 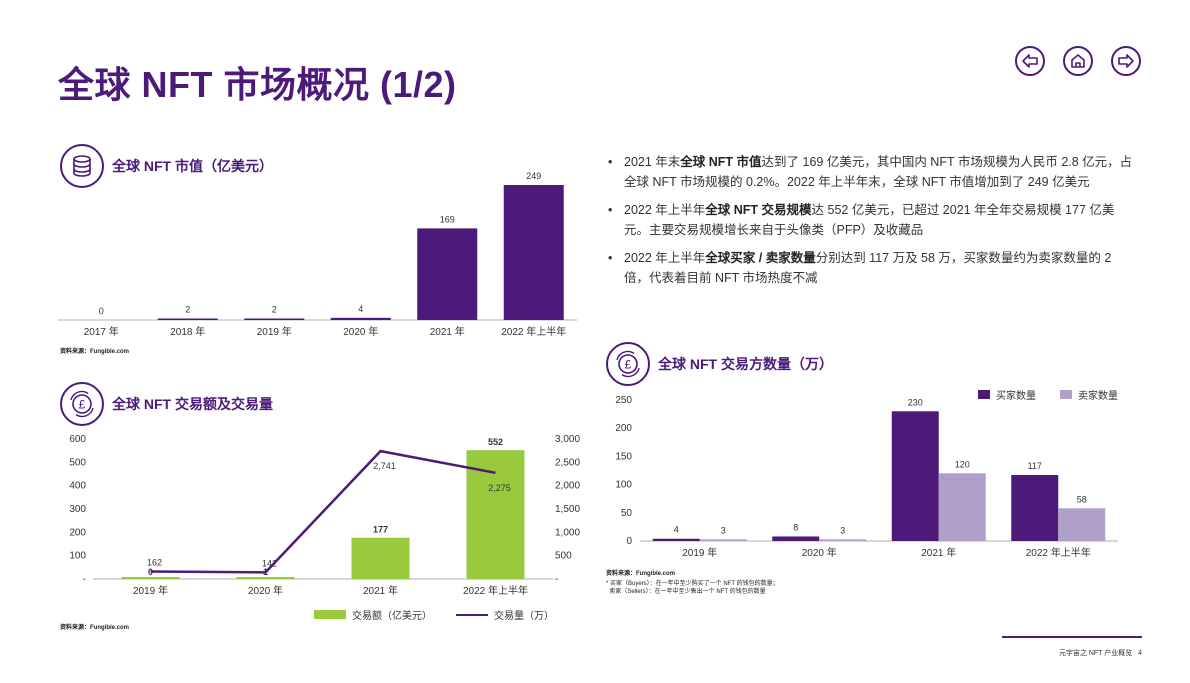 I want to click on y-tick-label-right: 2,000, so click(x=567, y=486).